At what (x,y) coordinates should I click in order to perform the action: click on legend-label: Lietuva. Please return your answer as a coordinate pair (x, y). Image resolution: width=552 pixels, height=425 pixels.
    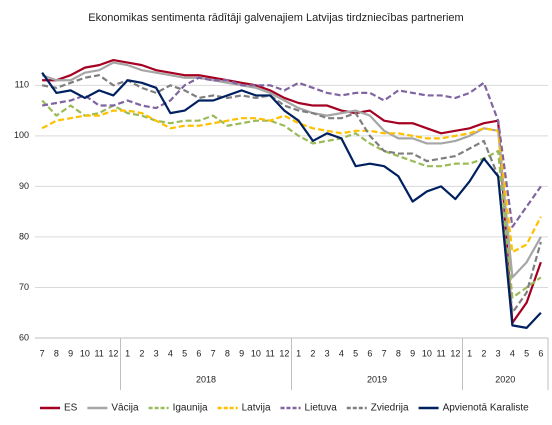
    Looking at the image, I should click on (321, 408).